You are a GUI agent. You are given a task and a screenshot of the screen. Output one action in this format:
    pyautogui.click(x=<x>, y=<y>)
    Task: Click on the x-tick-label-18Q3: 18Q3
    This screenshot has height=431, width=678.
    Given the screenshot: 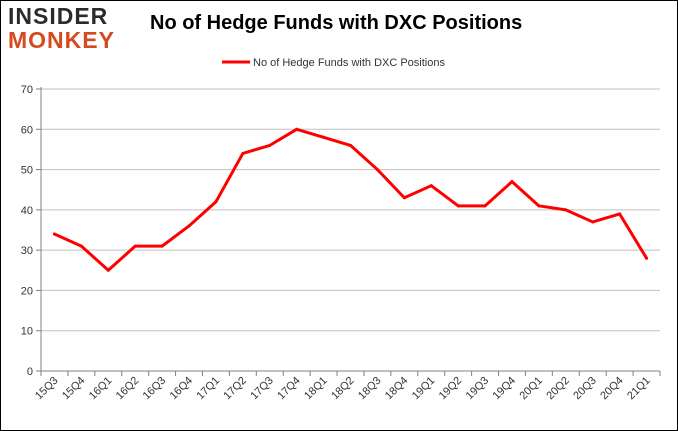 What is the action you would take?
    pyautogui.click(x=370, y=389)
    